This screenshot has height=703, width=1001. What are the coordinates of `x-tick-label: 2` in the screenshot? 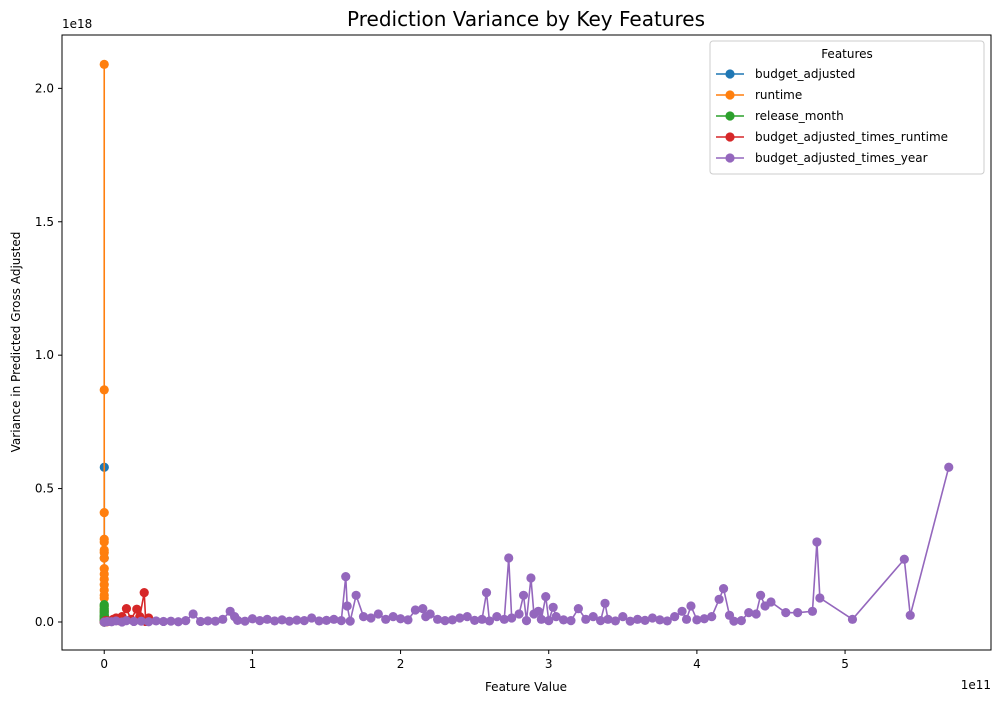 It's located at (401, 664).